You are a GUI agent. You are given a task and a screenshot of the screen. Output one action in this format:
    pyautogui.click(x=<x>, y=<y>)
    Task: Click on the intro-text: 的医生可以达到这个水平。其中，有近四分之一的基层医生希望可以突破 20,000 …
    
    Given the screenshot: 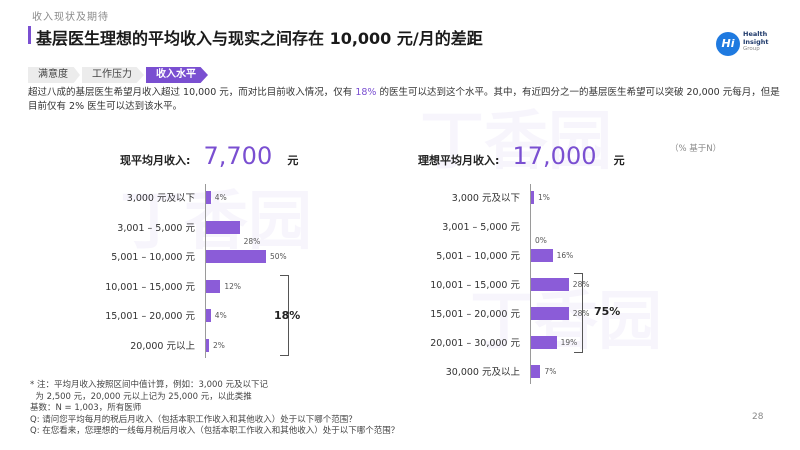 What is the action you would take?
    pyautogui.click(x=404, y=99)
    